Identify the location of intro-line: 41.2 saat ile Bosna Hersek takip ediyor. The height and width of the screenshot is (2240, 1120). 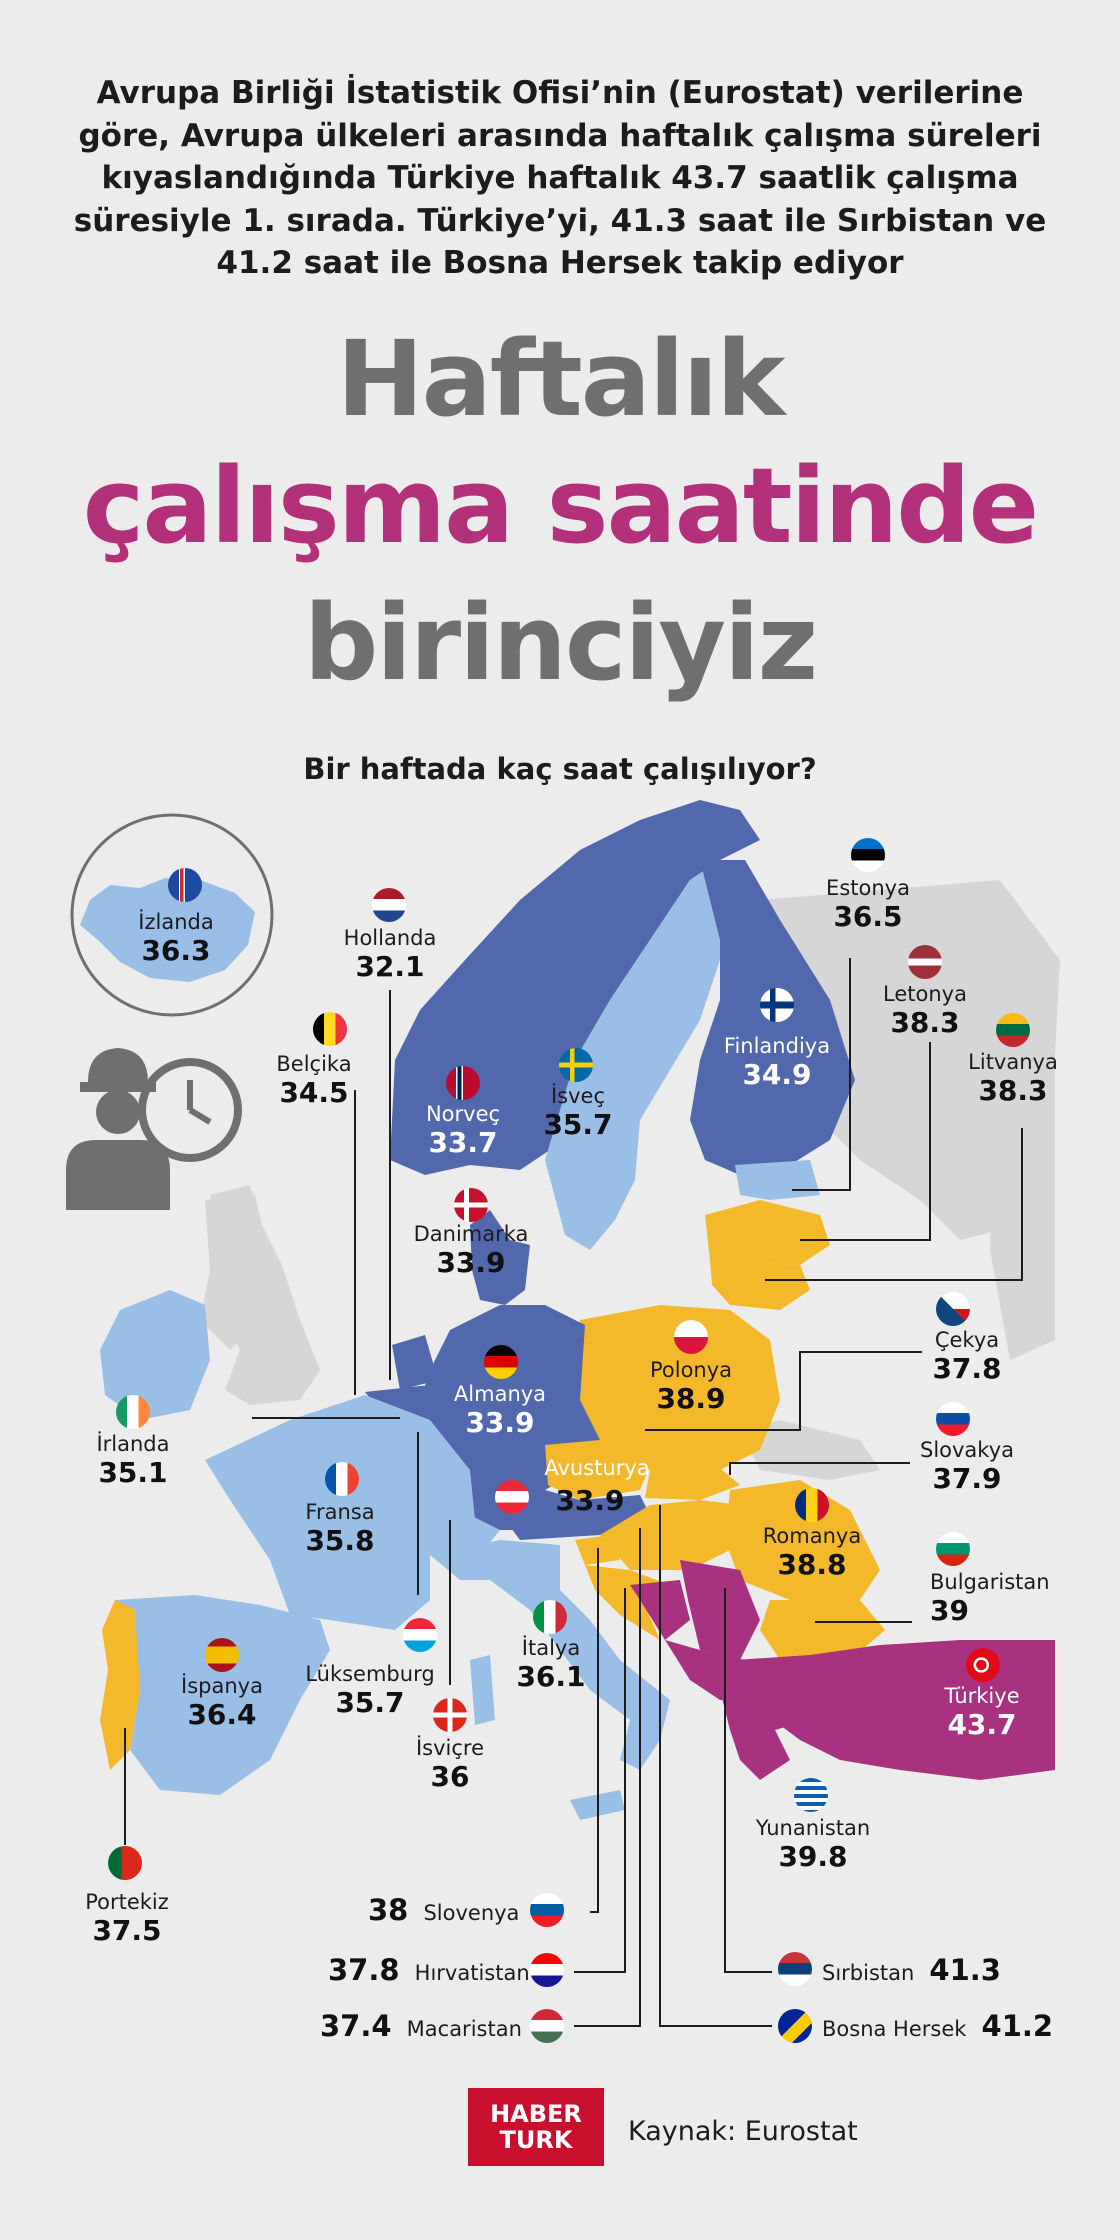
(560, 263).